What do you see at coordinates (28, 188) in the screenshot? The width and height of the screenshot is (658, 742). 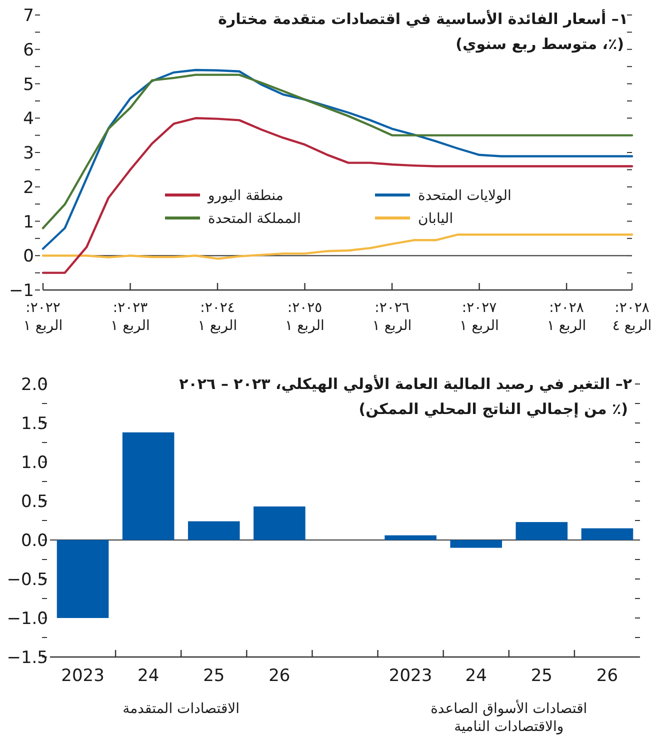 I see `ytick: 2` at bounding box center [28, 188].